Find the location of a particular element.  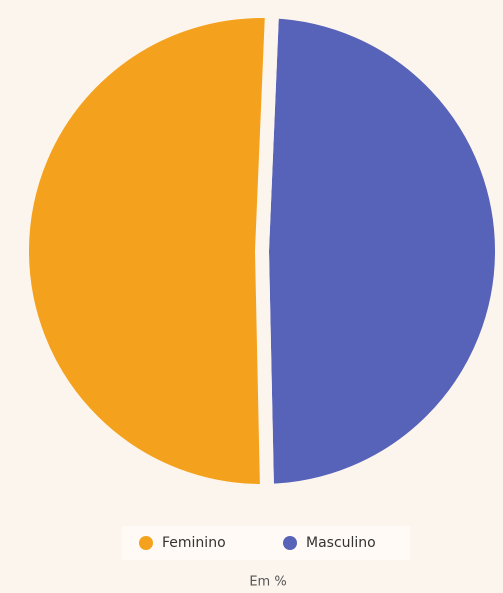

legend-label: Masculino is located at coordinates (341, 543).